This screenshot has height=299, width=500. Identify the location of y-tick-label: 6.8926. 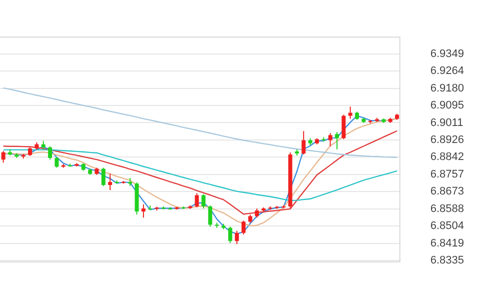
(447, 140).